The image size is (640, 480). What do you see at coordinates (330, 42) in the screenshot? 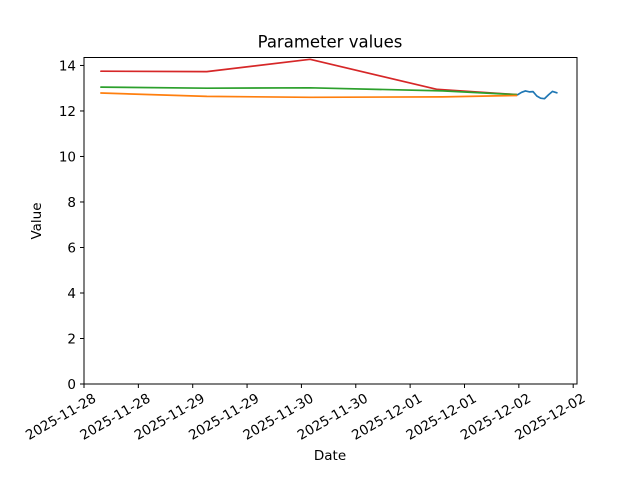
I see `chart-title: Parameter values` at bounding box center [330, 42].